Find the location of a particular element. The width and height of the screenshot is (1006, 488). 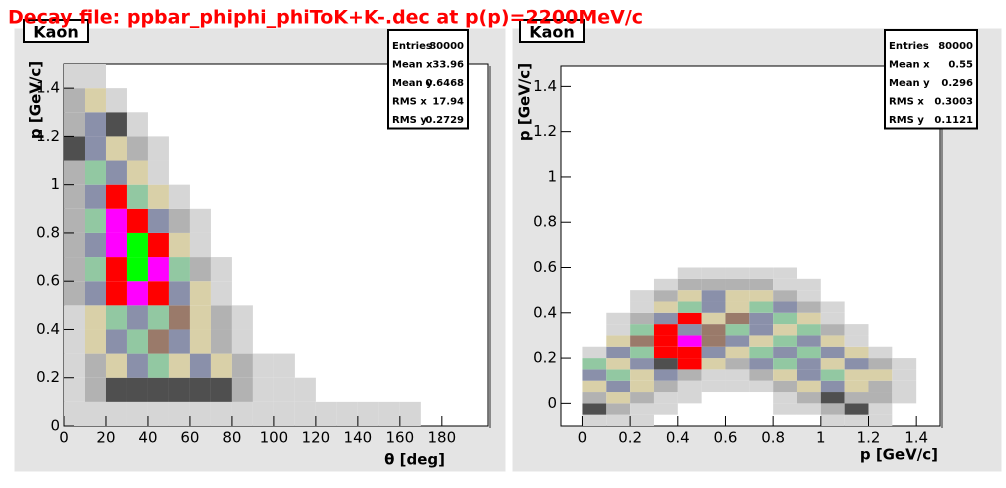

x-tick-label: 140 is located at coordinates (358, 438).